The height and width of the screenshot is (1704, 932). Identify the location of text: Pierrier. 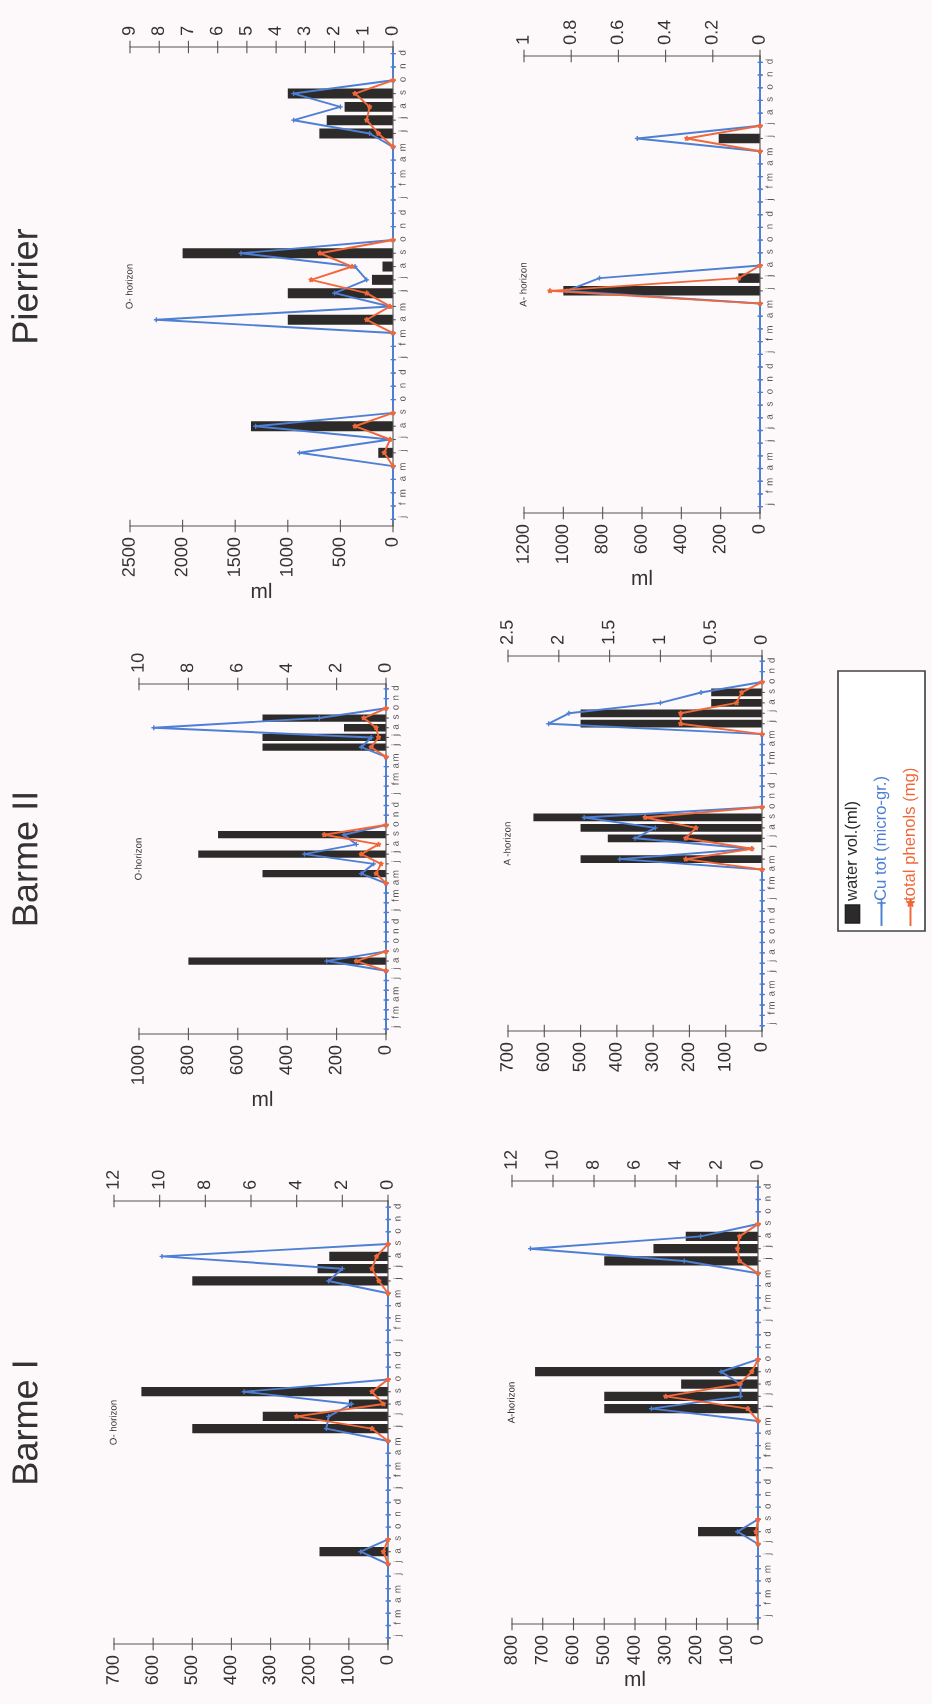
(24, 285).